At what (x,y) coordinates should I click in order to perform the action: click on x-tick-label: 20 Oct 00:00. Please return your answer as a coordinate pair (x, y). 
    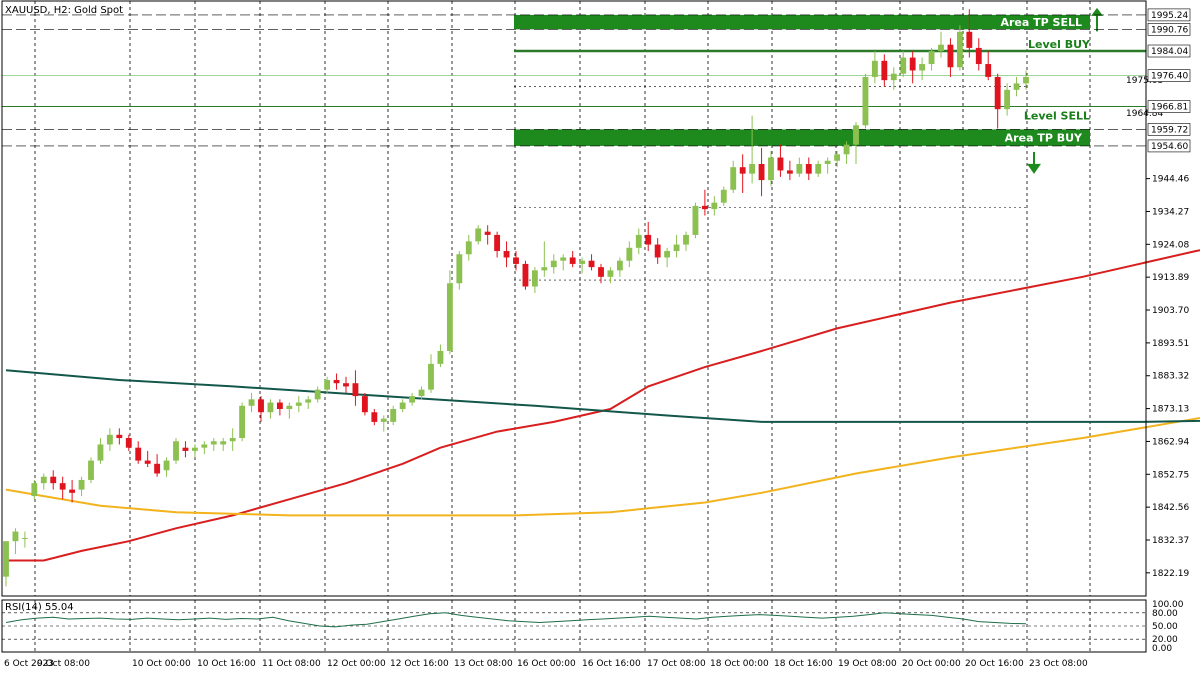
    Looking at the image, I should click on (931, 664).